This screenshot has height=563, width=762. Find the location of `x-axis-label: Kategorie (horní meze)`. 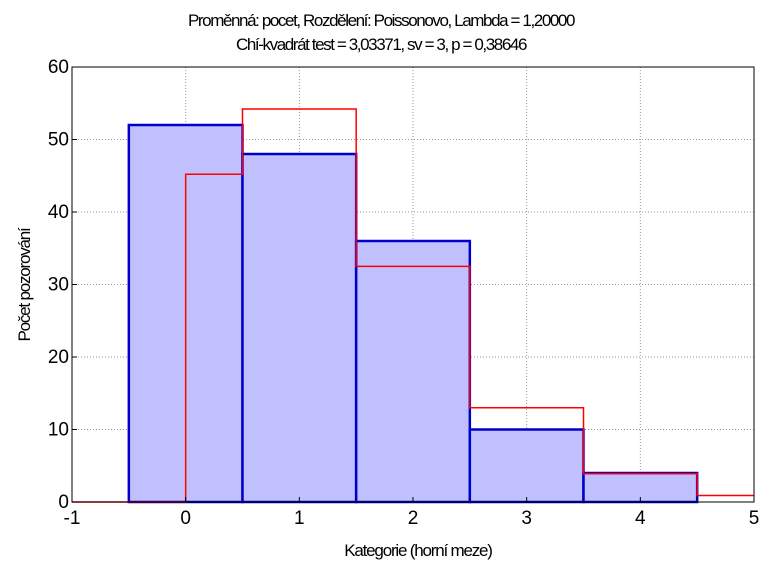

x-axis-label: Kategorie (horní meze) is located at coordinates (418, 550).